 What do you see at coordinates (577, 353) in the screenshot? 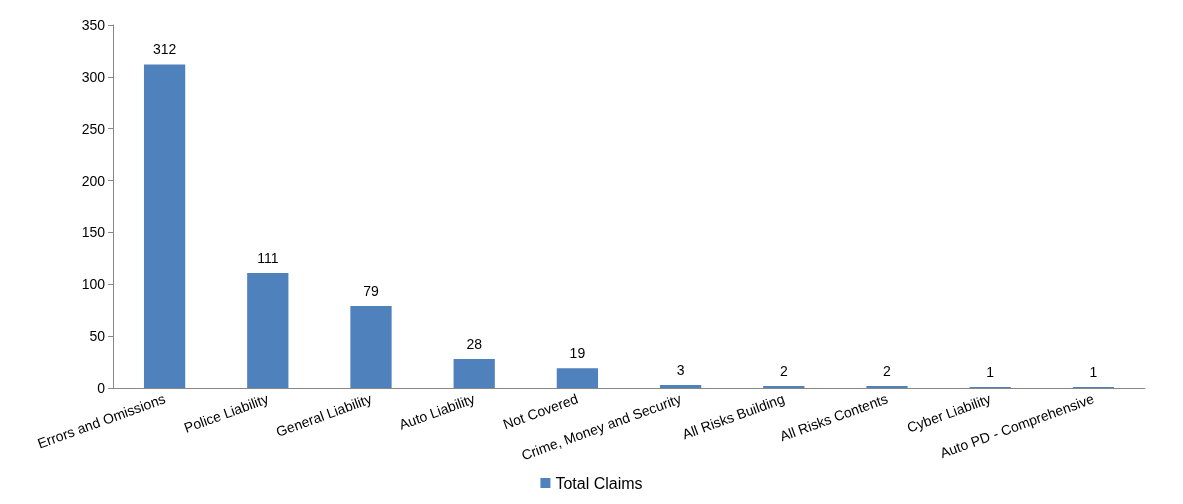
I see `data-label: 19` at bounding box center [577, 353].